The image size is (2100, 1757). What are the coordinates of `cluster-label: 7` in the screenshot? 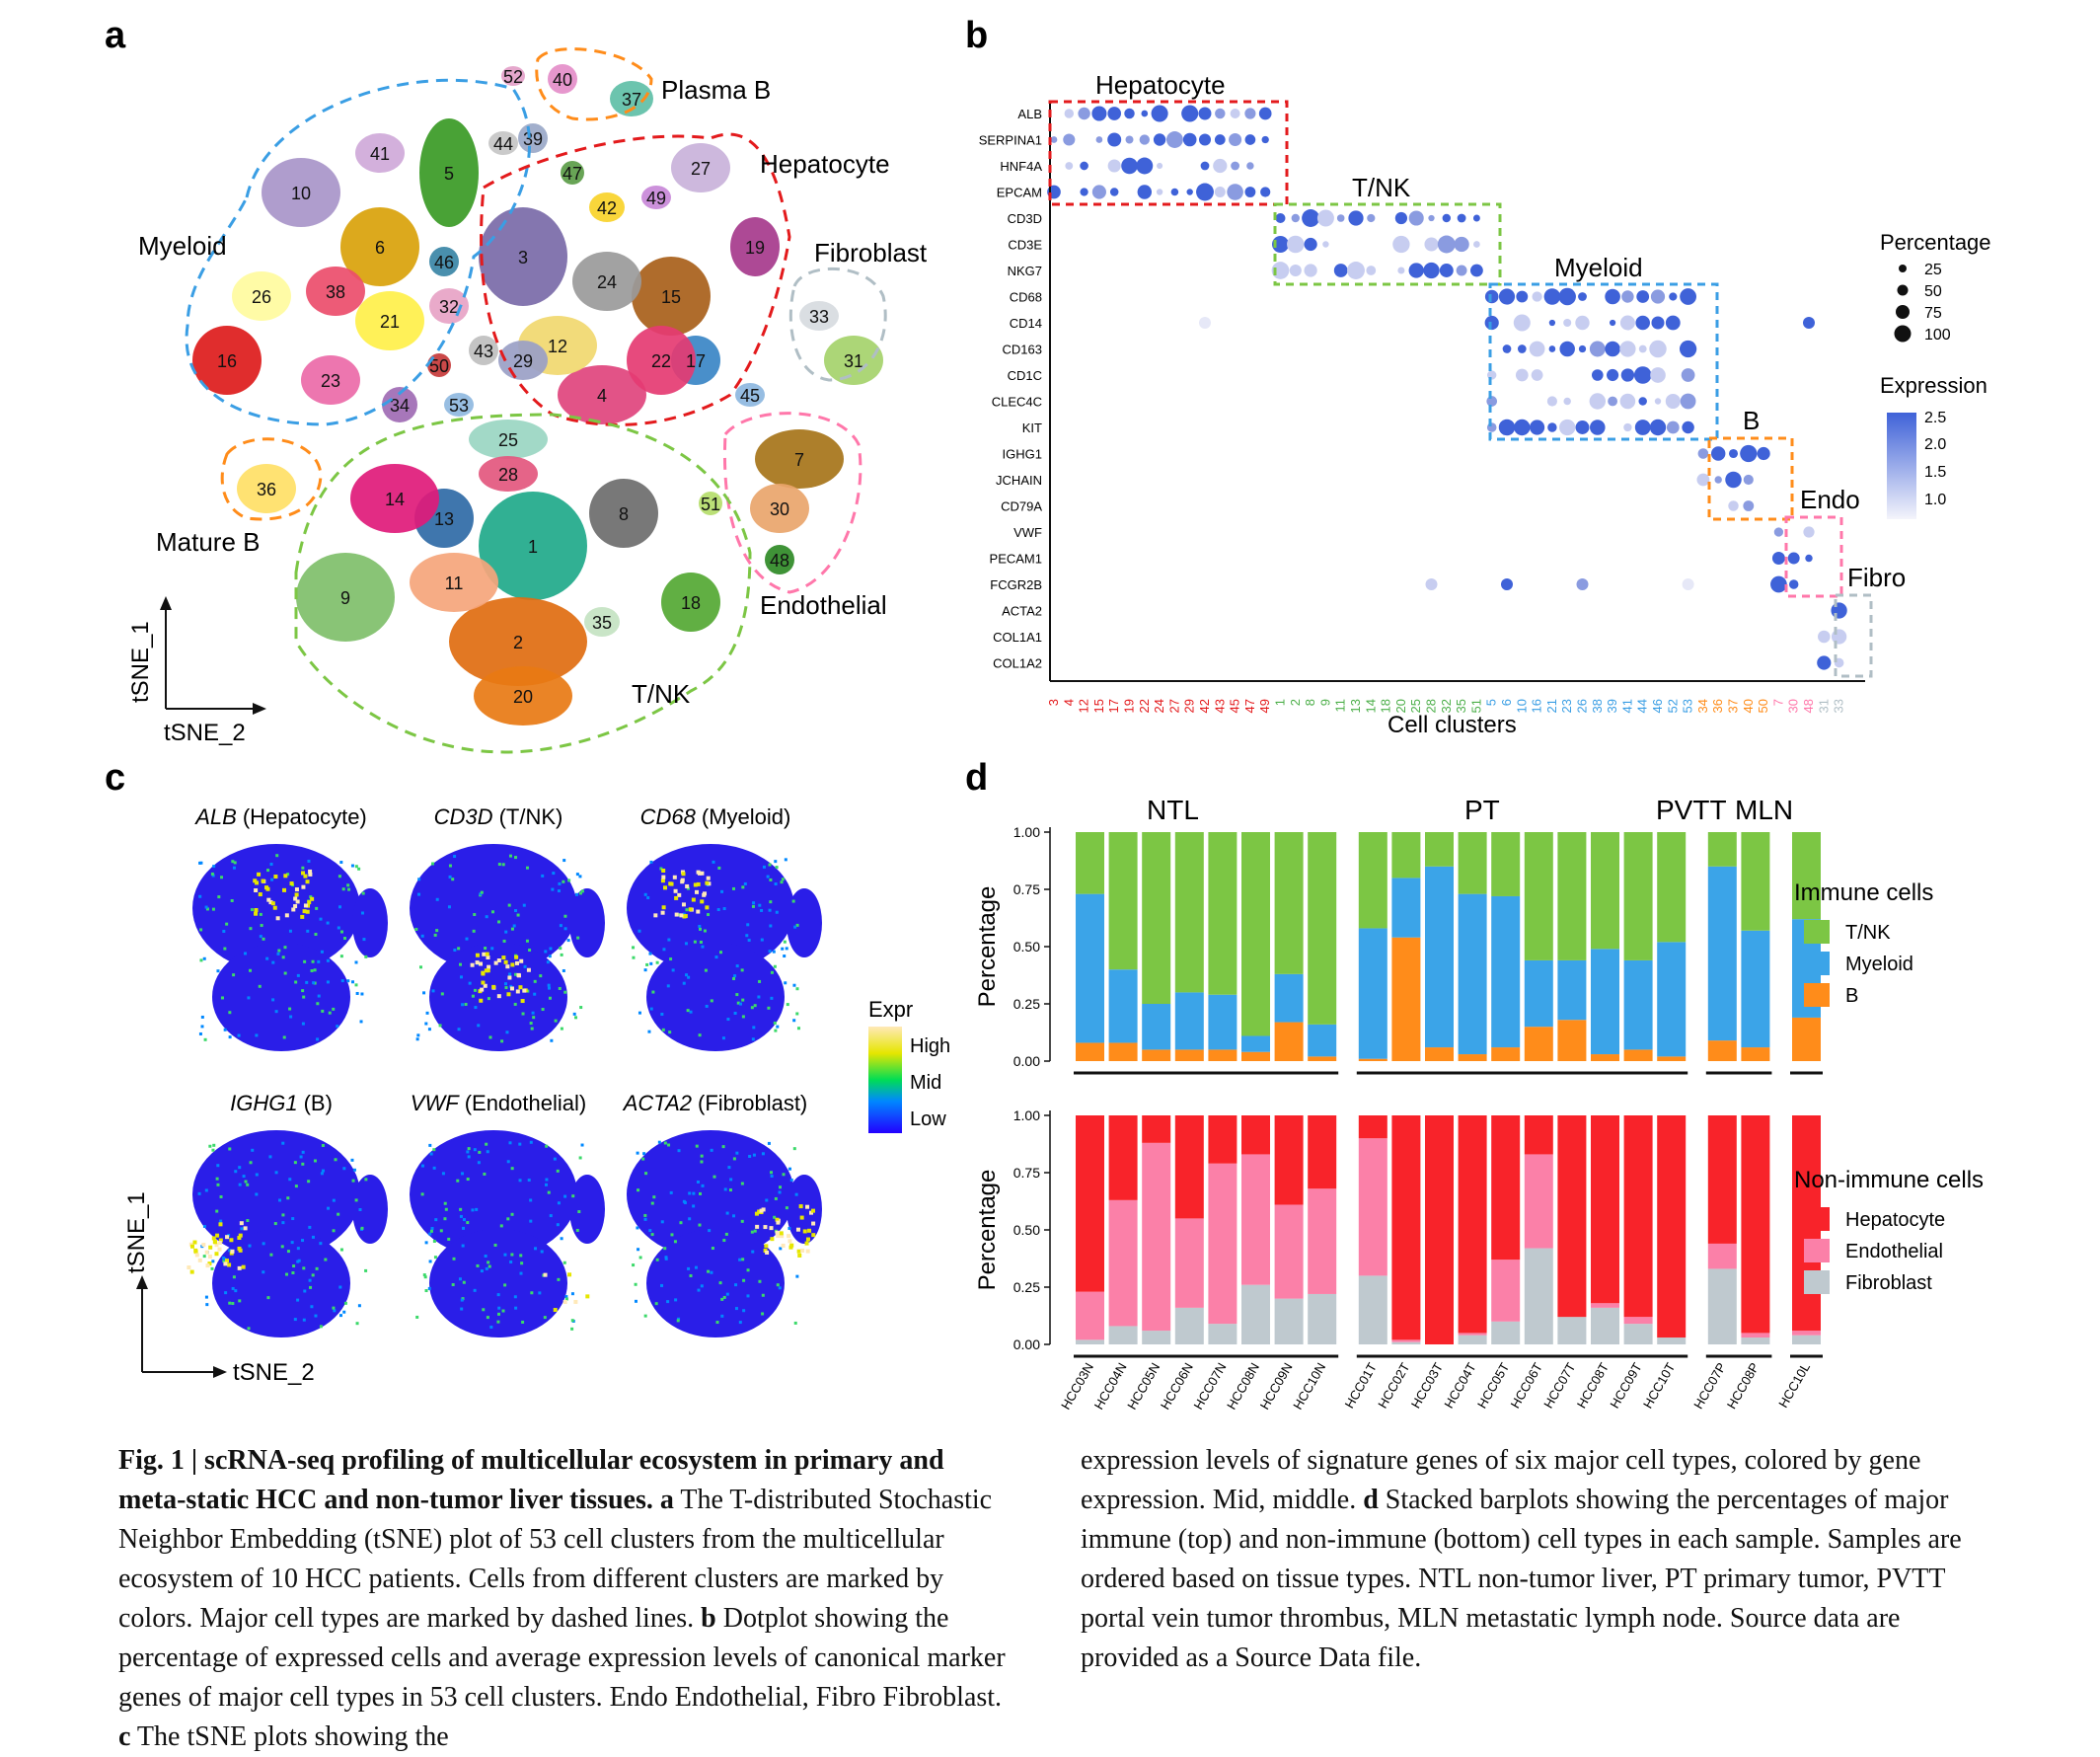 It's located at (1777, 702).